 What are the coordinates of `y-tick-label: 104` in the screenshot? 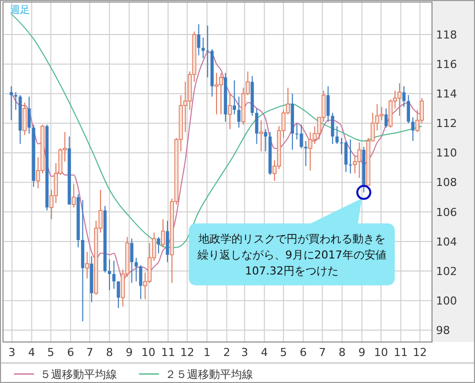 It's located at (446, 241).